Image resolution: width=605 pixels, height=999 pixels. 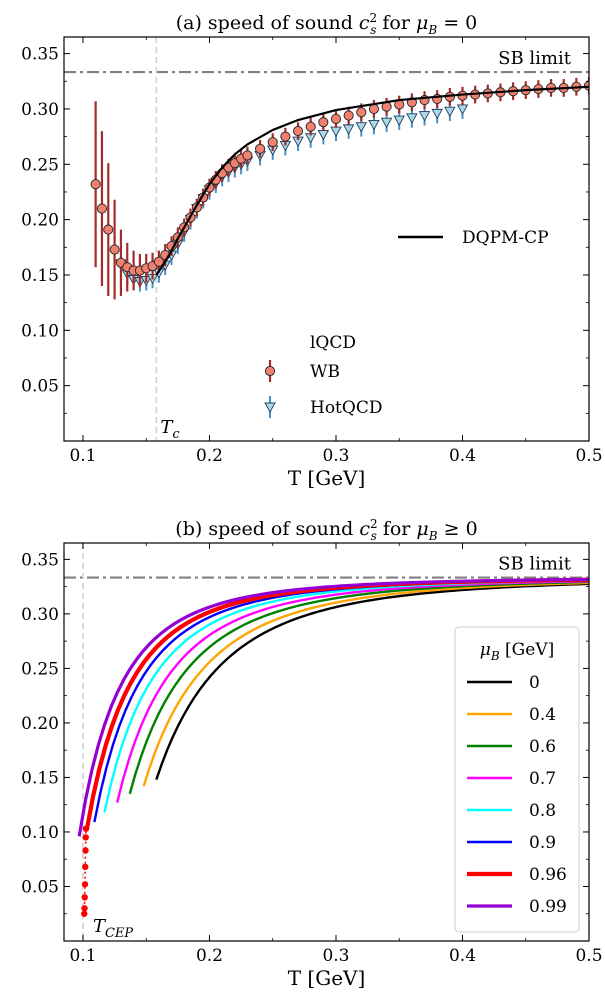 I want to click on chart-title: (b) speed of sound c2 s for μB ≥ 0, so click(x=326, y=530).